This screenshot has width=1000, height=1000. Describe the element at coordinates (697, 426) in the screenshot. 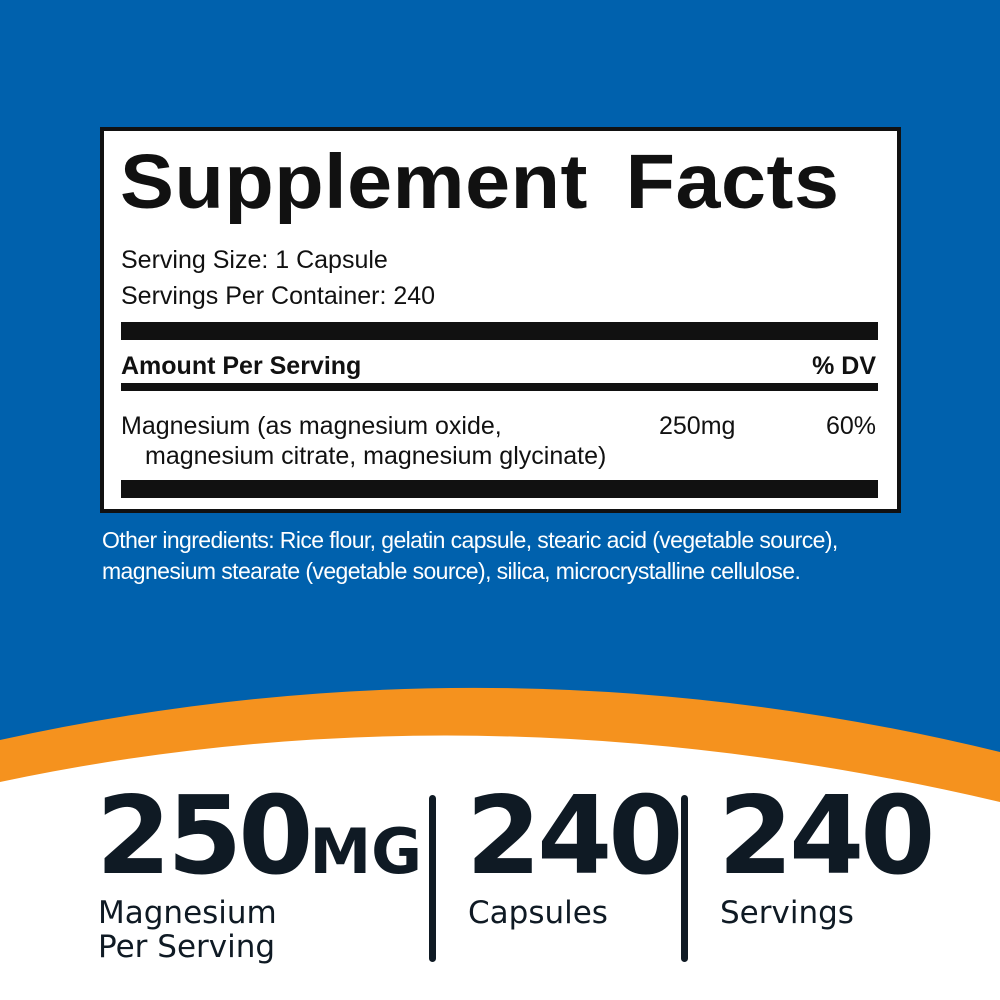

I see `ingredient-amount: 250mg` at that location.